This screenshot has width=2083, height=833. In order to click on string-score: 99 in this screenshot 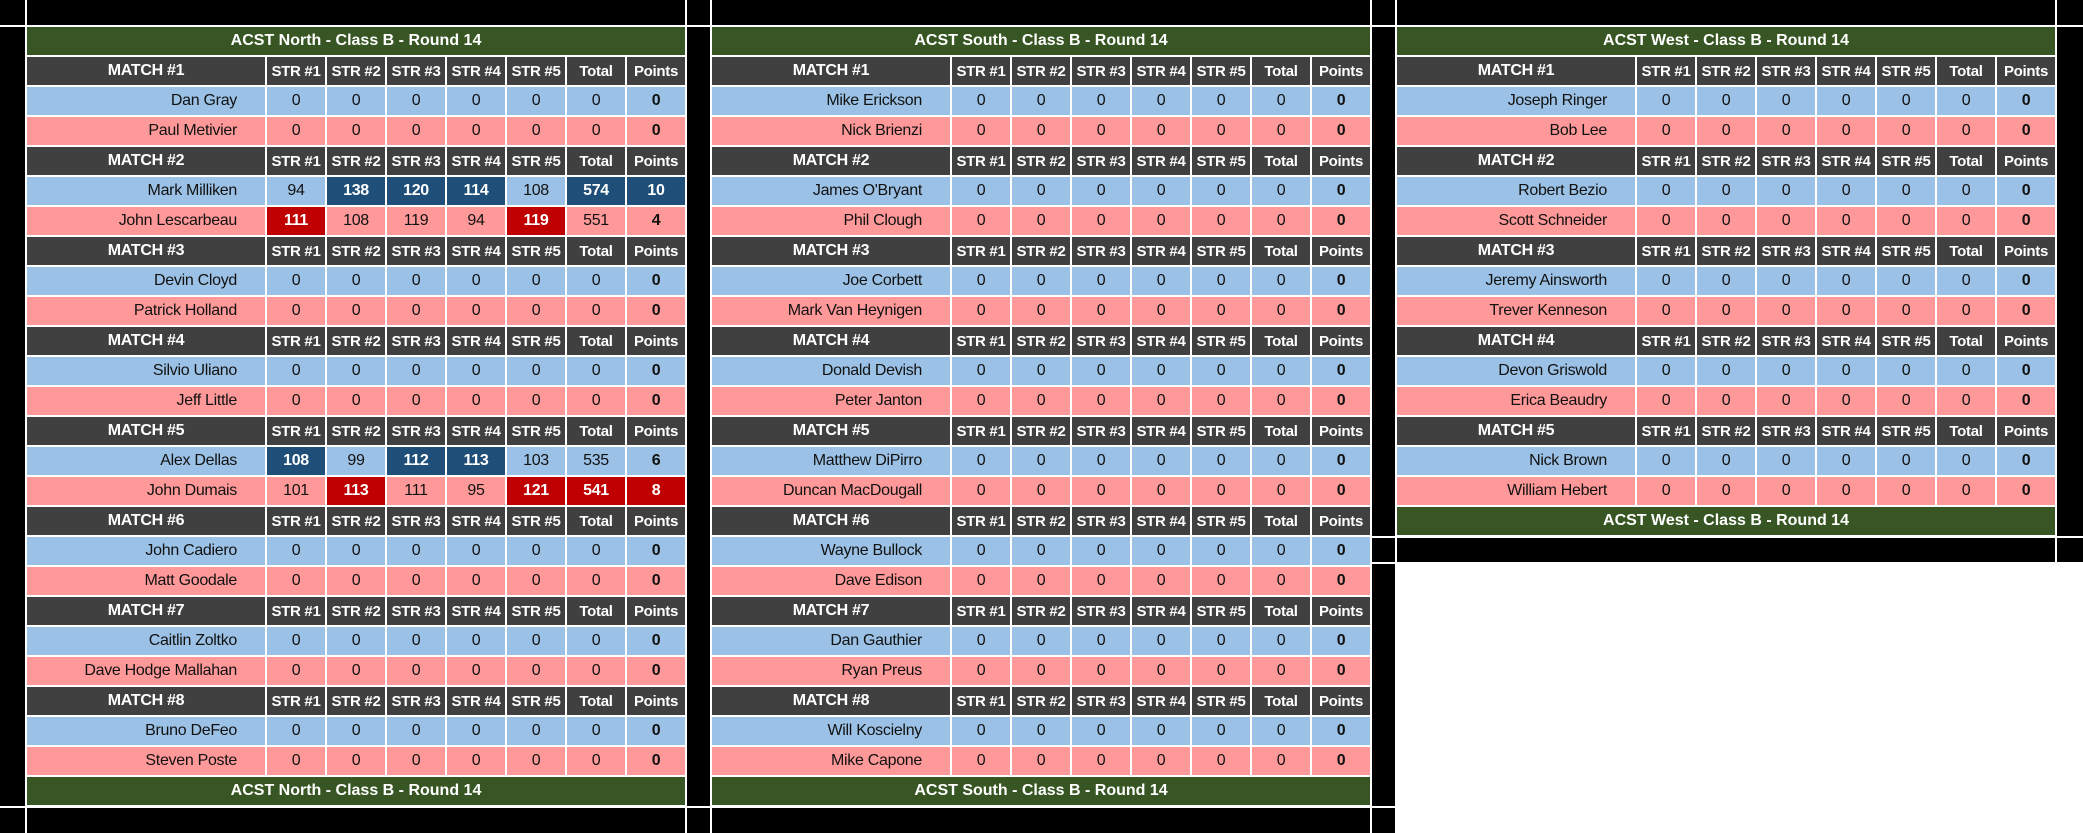, I will do `click(356, 461)`.